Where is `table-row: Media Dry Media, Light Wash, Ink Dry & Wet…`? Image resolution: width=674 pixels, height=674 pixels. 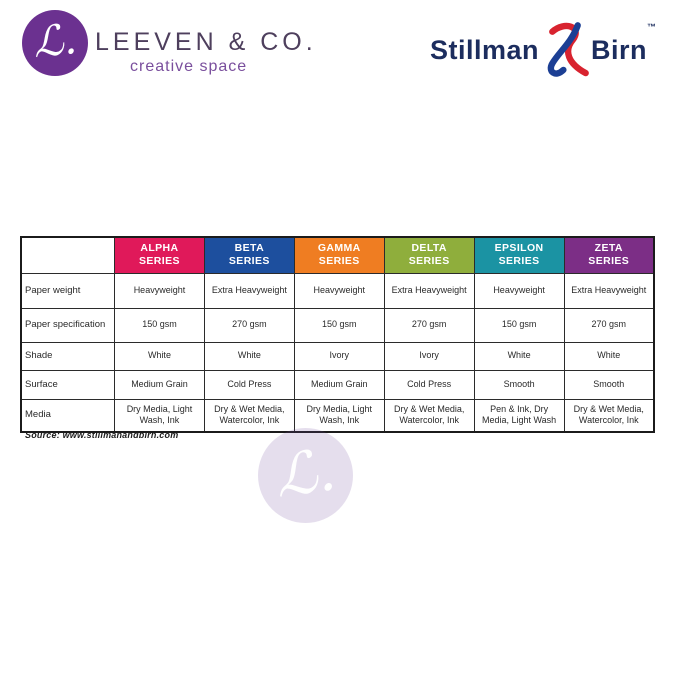 table-row: Media Dry Media, Light Wash, Ink Dry & Wet… is located at coordinates (337, 415).